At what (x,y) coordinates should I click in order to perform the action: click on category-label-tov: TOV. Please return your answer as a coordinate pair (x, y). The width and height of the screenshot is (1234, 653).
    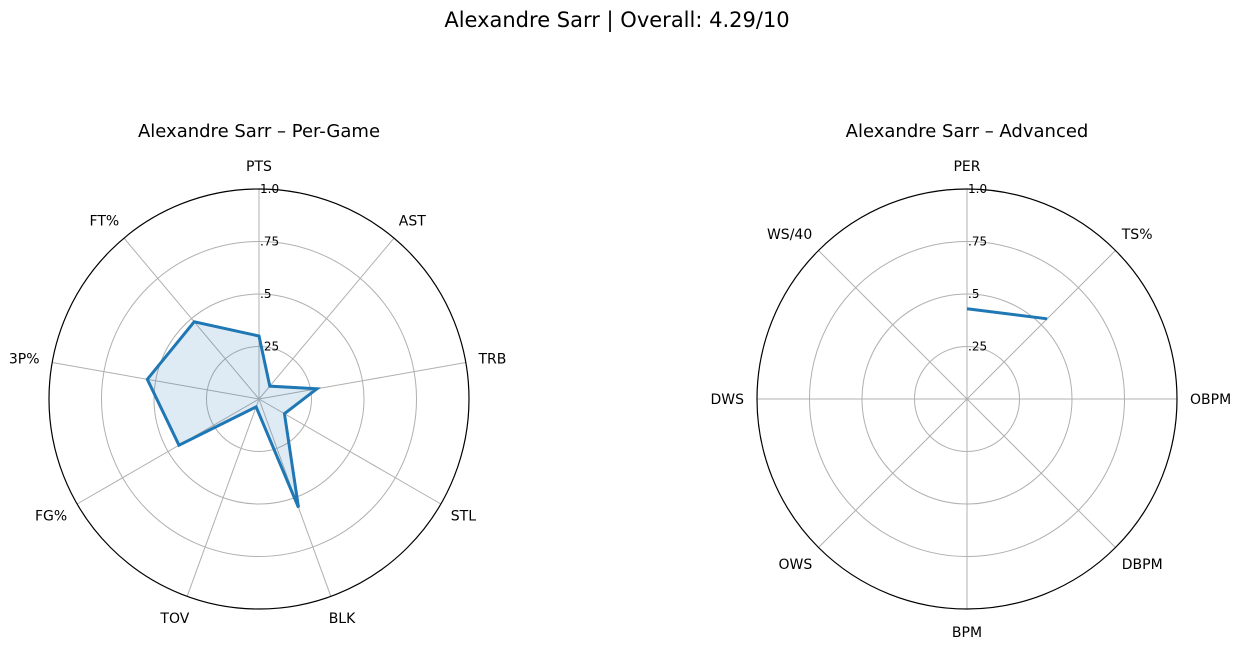
    Looking at the image, I should click on (174, 619).